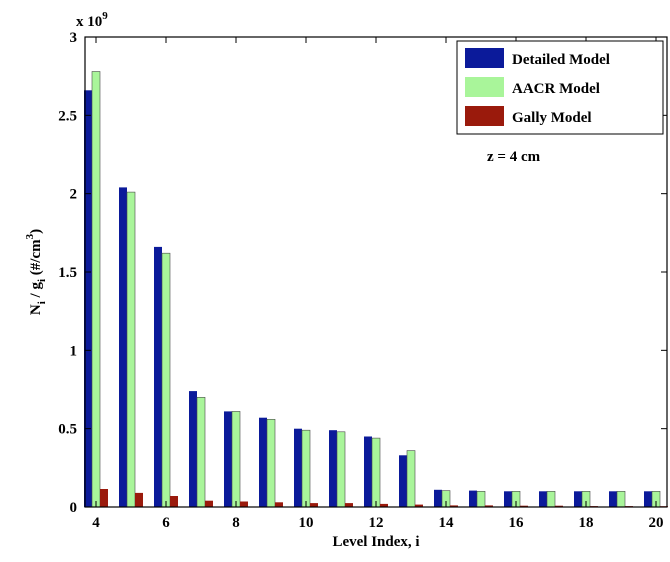 This screenshot has height=562, width=670. What do you see at coordinates (36, 272) in the screenshot?
I see `y-axis-label: Ni / gi (#/cm3)` at bounding box center [36, 272].